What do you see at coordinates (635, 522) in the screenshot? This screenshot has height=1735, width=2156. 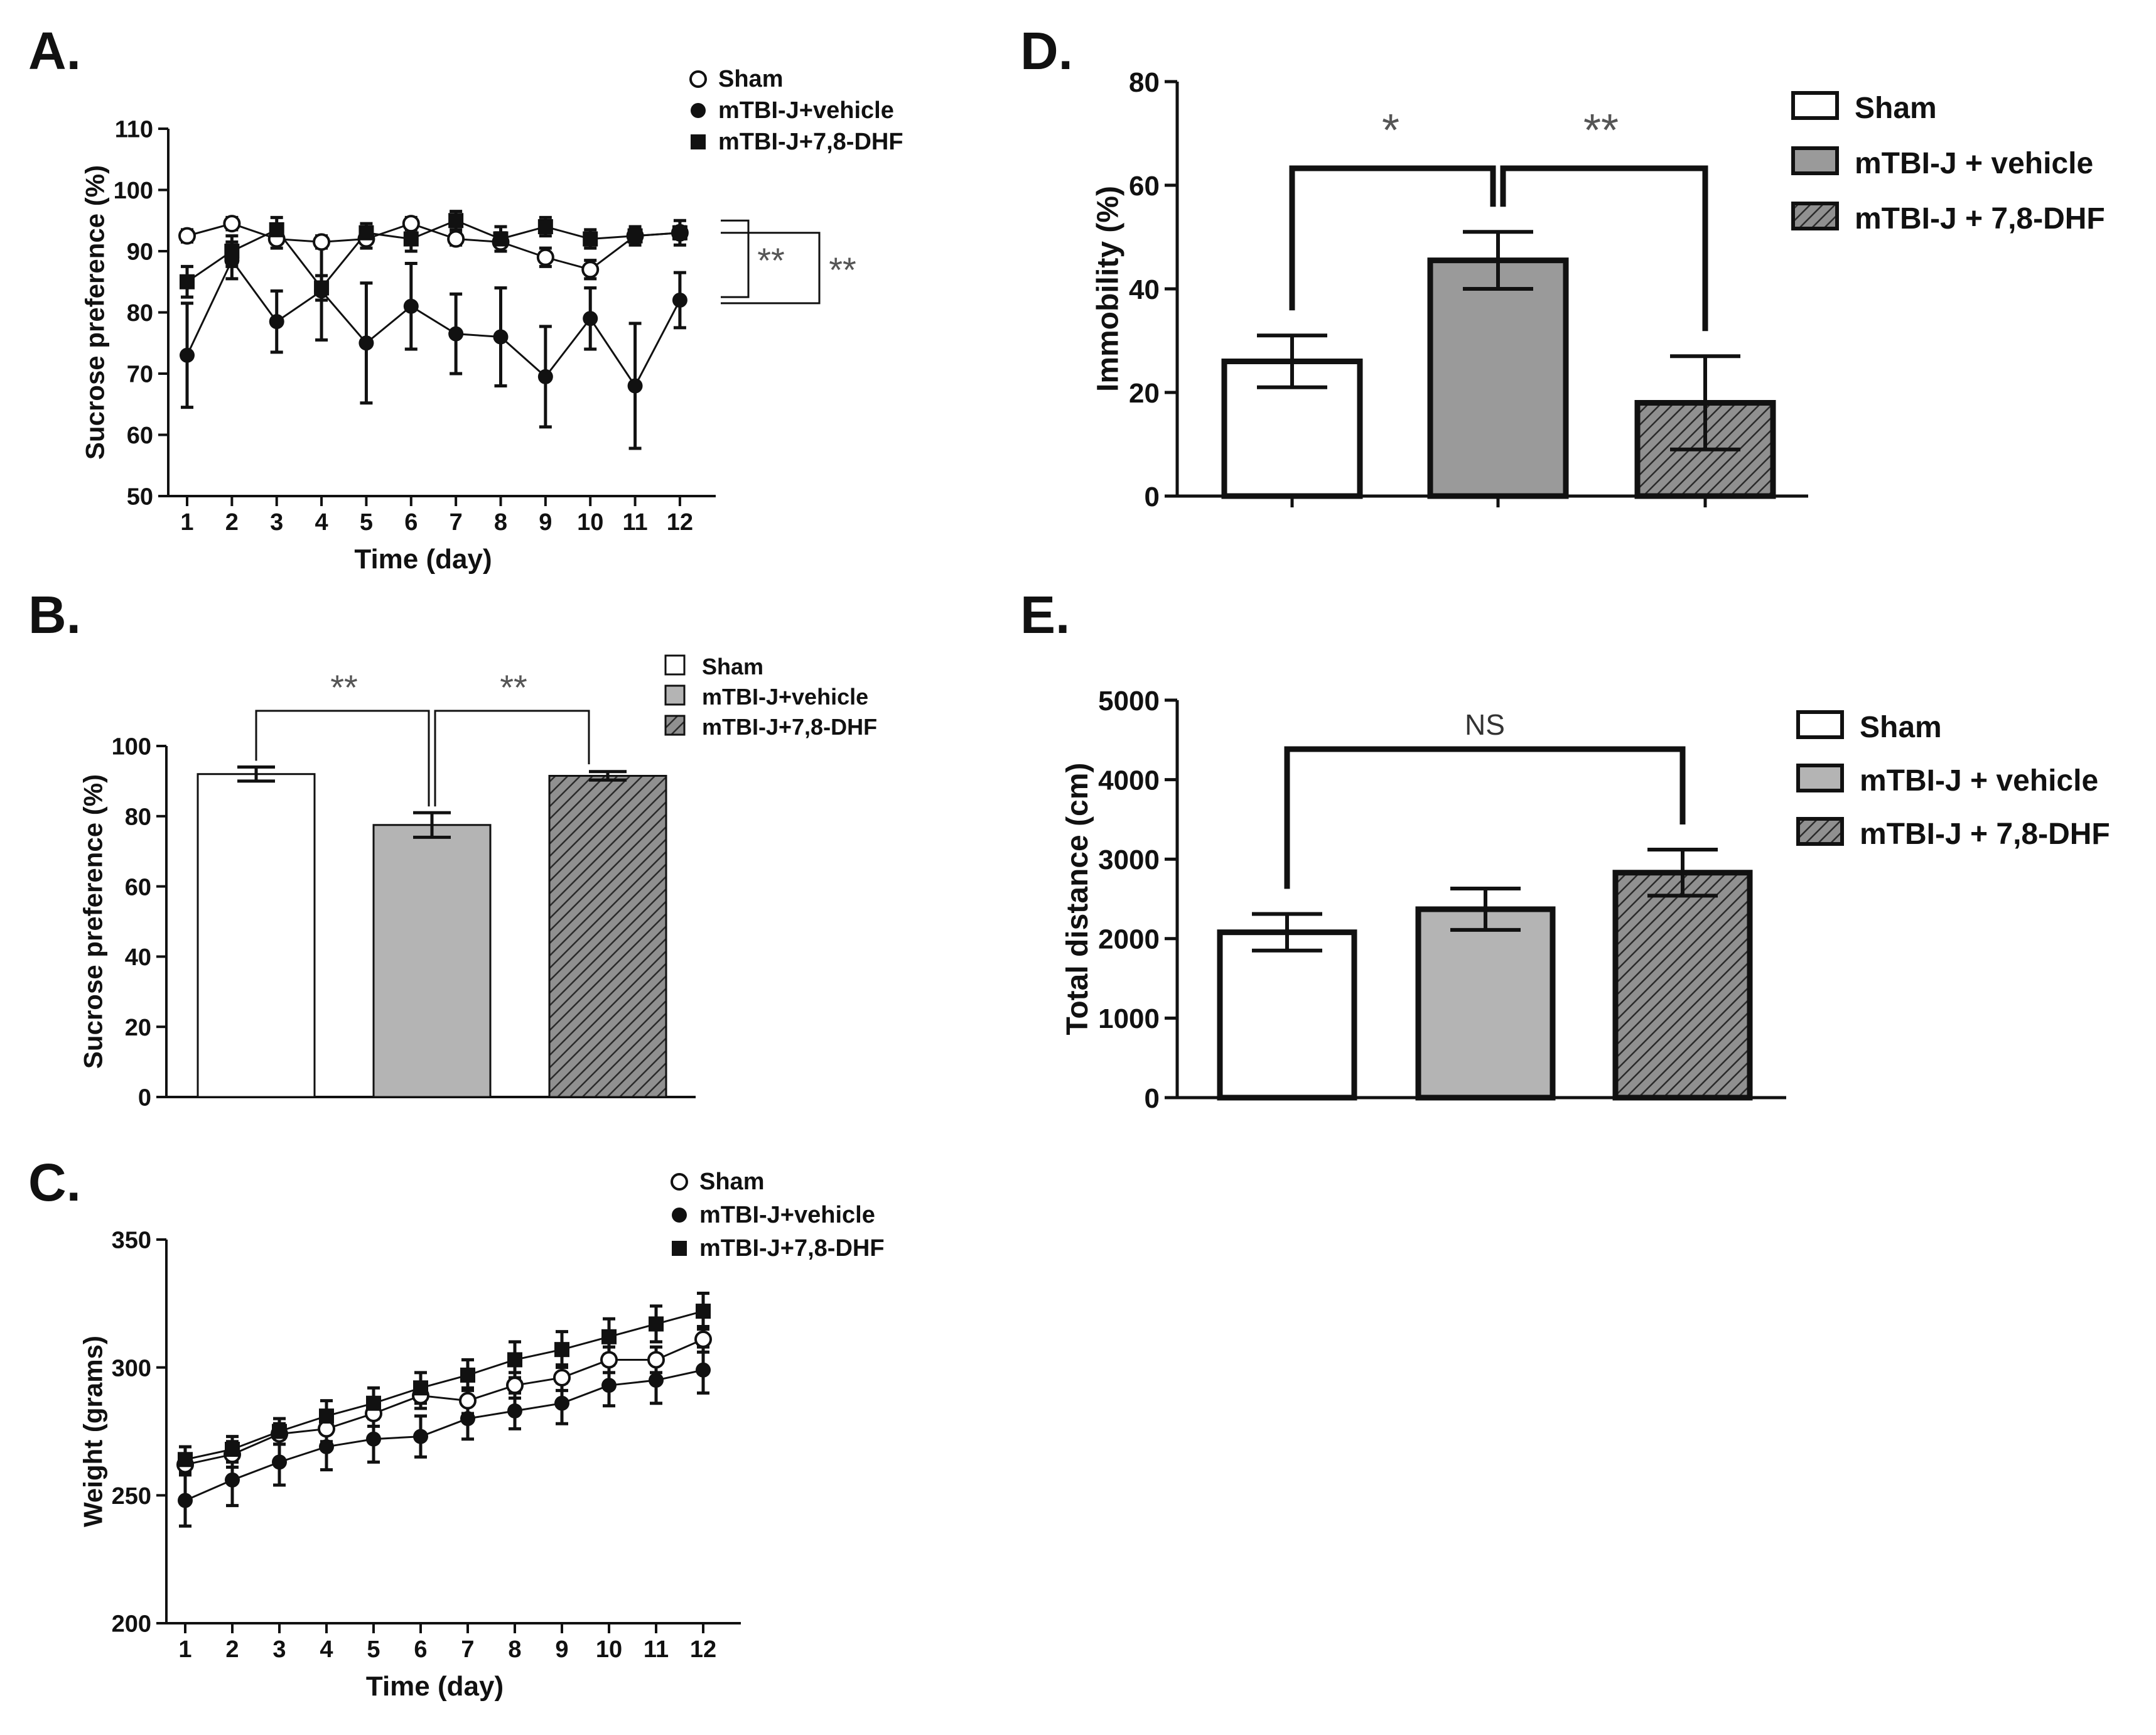 I see `panel-a-x-tick-label: 11` at bounding box center [635, 522].